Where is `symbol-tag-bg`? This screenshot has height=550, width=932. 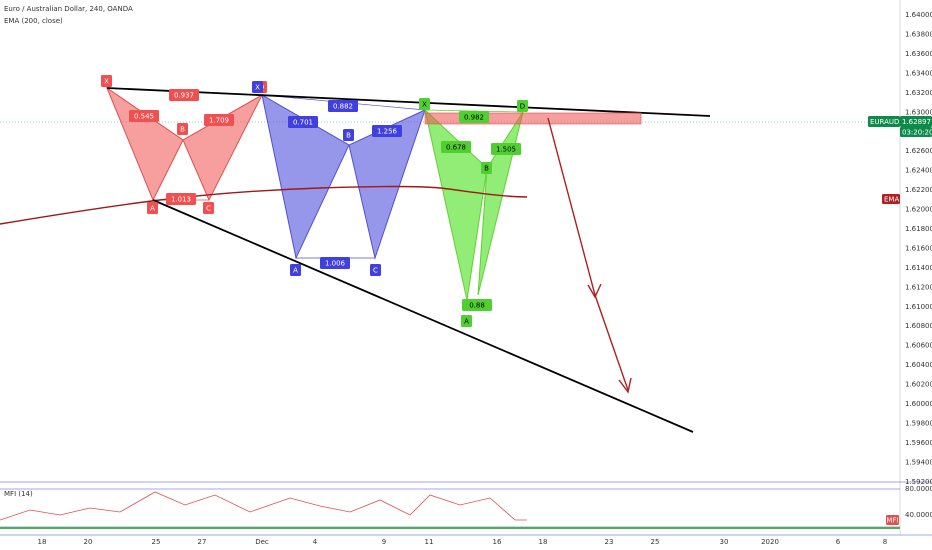 symbol-tag-bg is located at coordinates (884, 121).